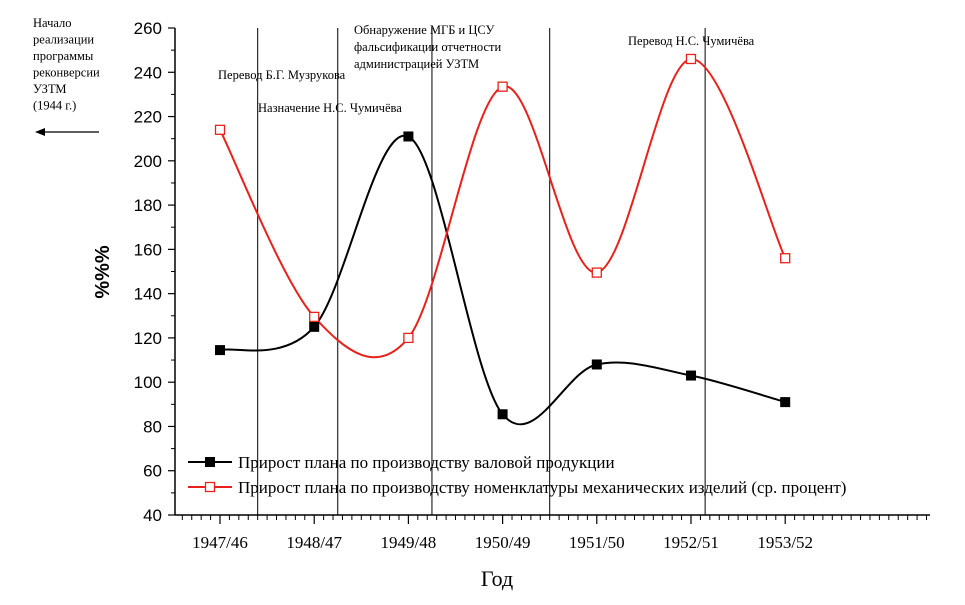  What do you see at coordinates (148, 249) in the screenshot?
I see `y-tick-label: 160` at bounding box center [148, 249].